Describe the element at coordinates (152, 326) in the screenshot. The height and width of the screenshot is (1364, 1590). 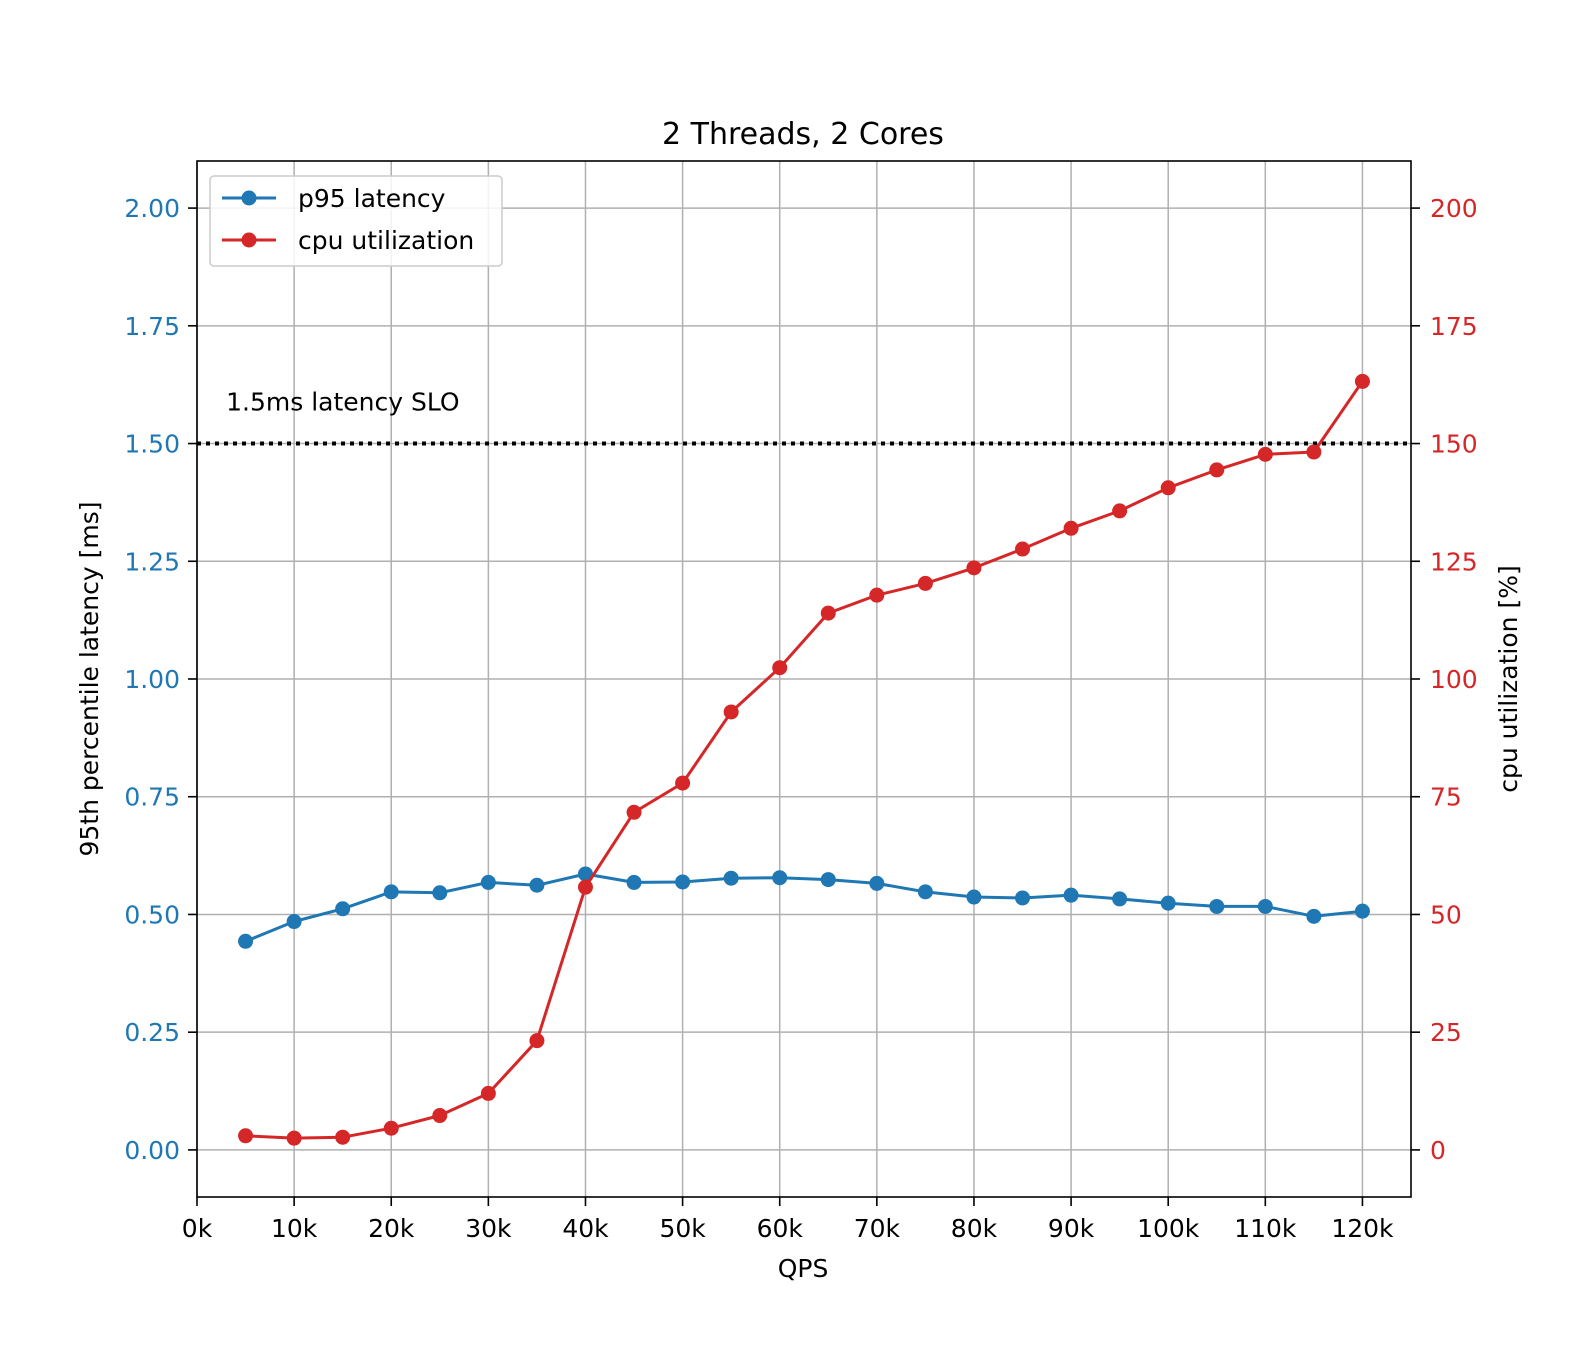
I see `y-left-tick-label: 1.75` at that location.